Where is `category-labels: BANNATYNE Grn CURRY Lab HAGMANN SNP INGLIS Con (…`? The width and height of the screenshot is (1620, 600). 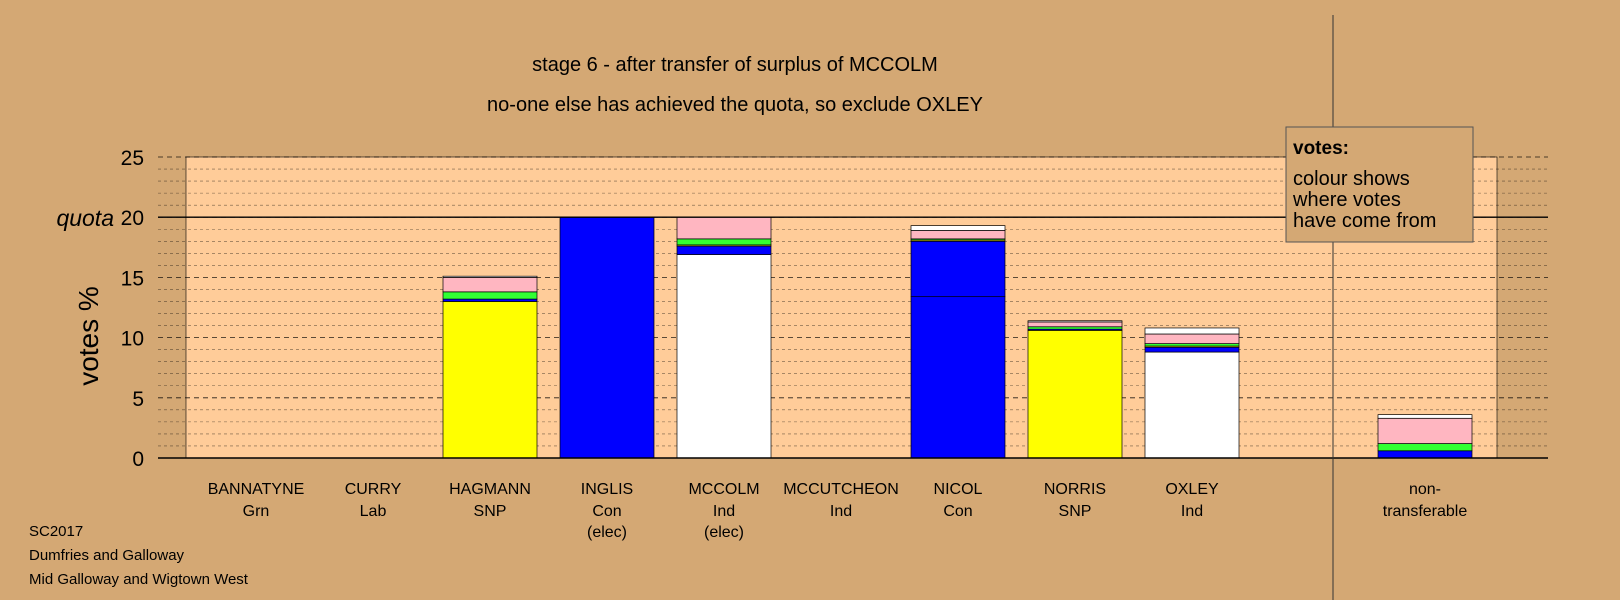
category-labels: BANNATYNE Grn CURRY Lab HAGMANN SNP INGLIS Con (… is located at coordinates (838, 511).